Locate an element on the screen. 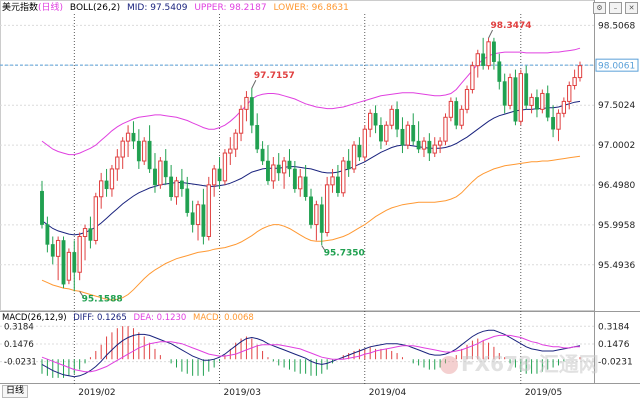  macd-dea-line is located at coordinates (310, 353).